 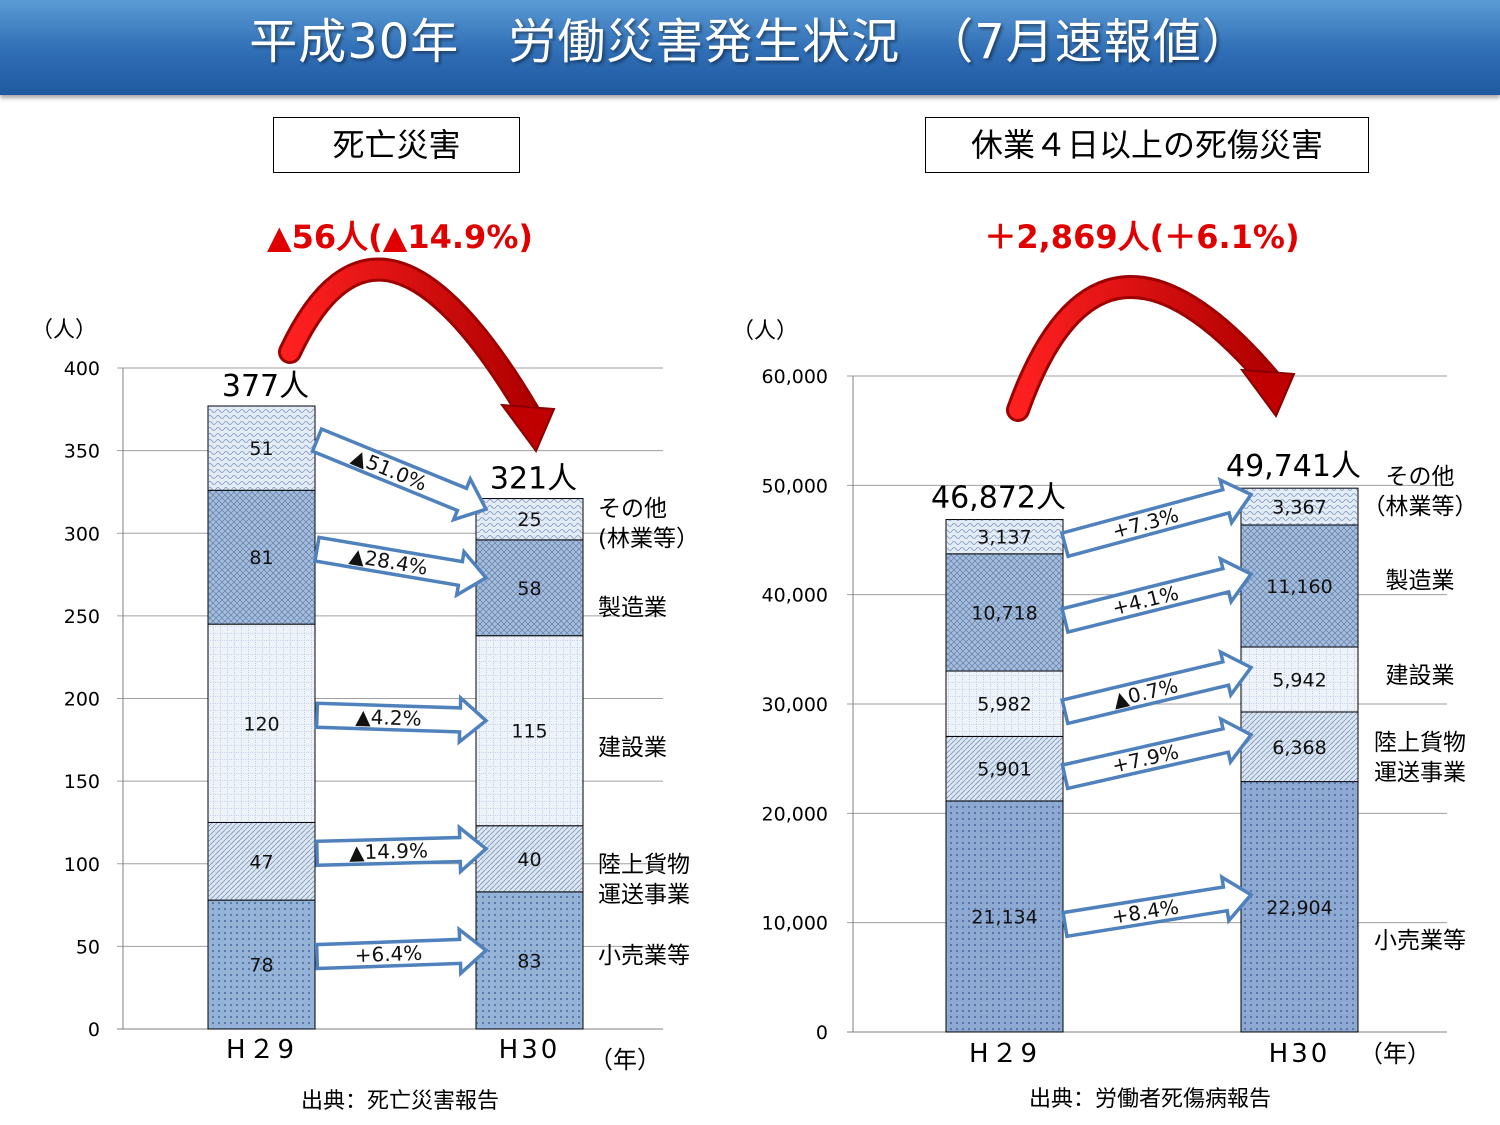 I want to click on y-tick-label: 20,000, so click(x=795, y=814).